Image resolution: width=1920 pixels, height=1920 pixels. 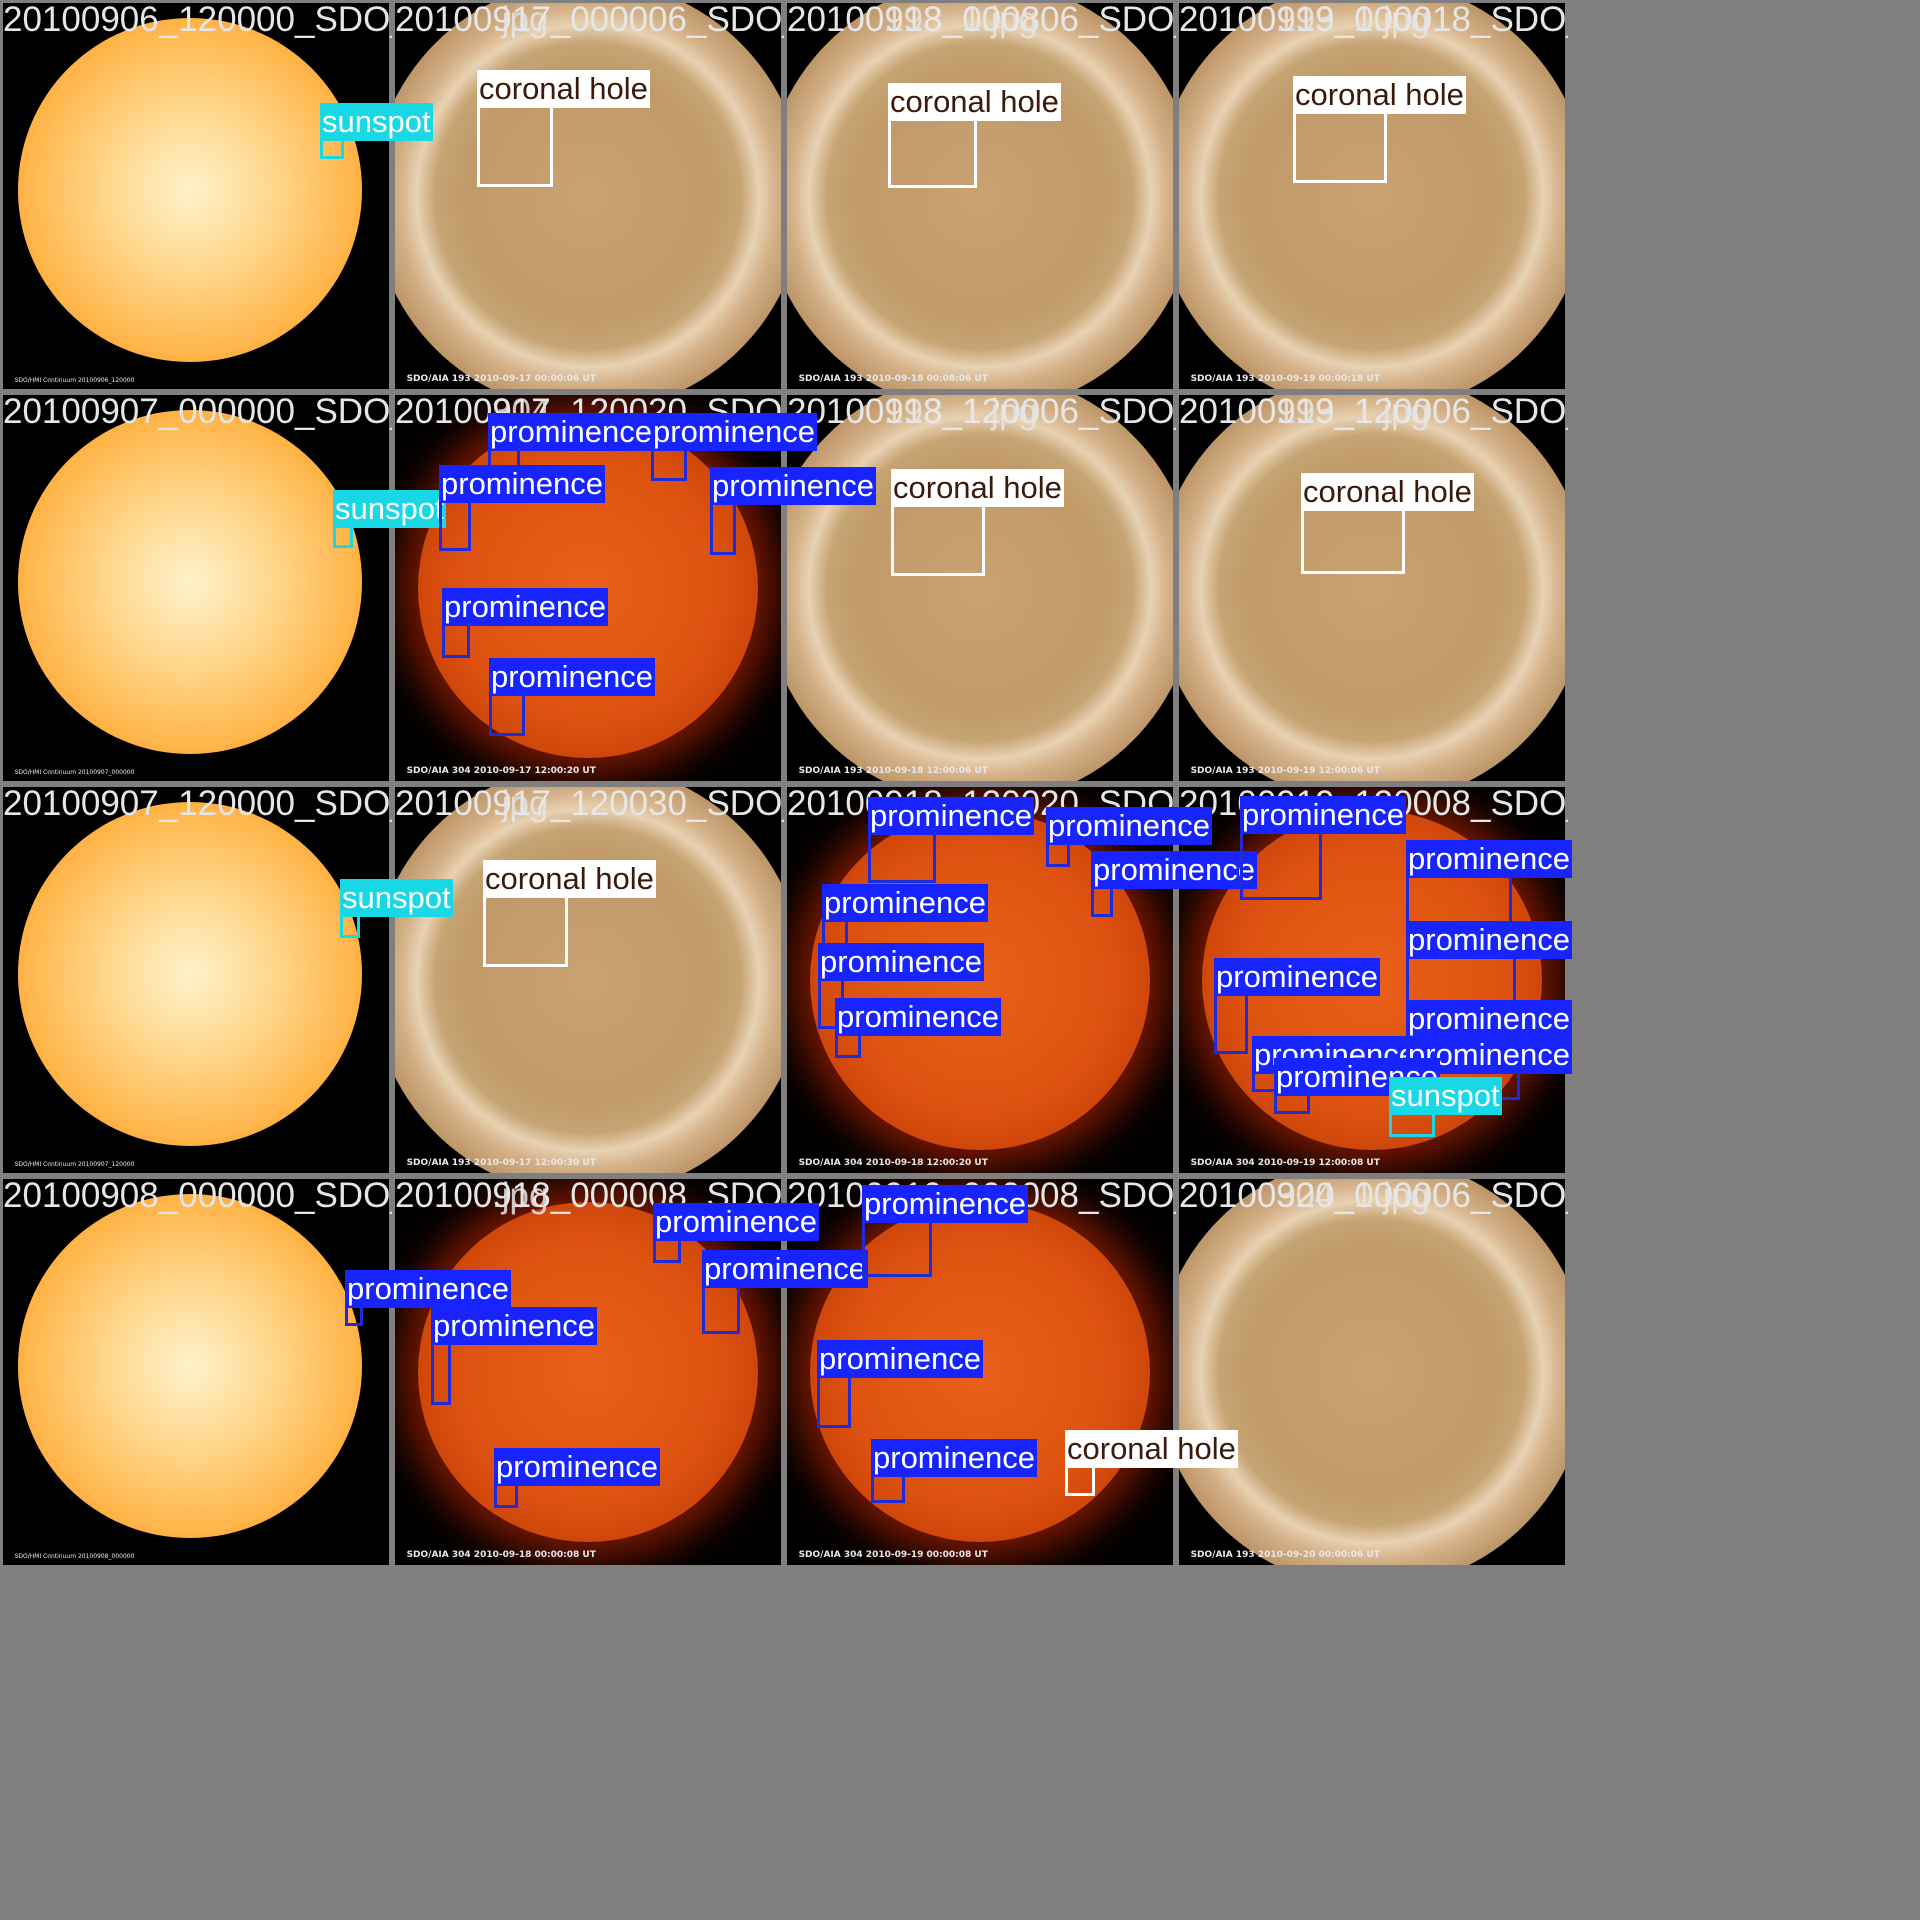 I want to click on instrument-caption: SDO/HMI Continuum 20100908_000000, so click(x=74, y=1557).